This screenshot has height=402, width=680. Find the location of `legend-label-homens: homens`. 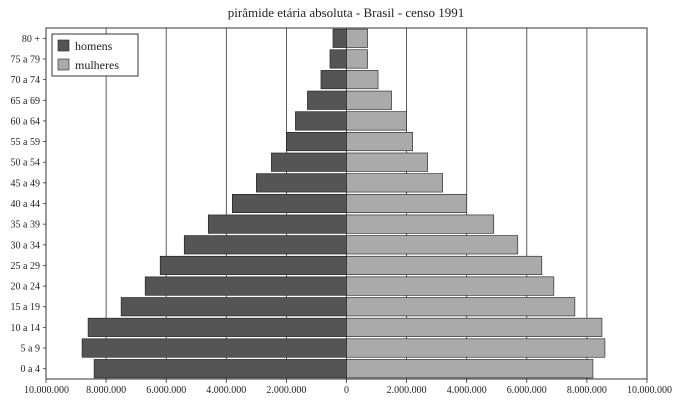

legend-label-homens: homens is located at coordinates (94, 46).